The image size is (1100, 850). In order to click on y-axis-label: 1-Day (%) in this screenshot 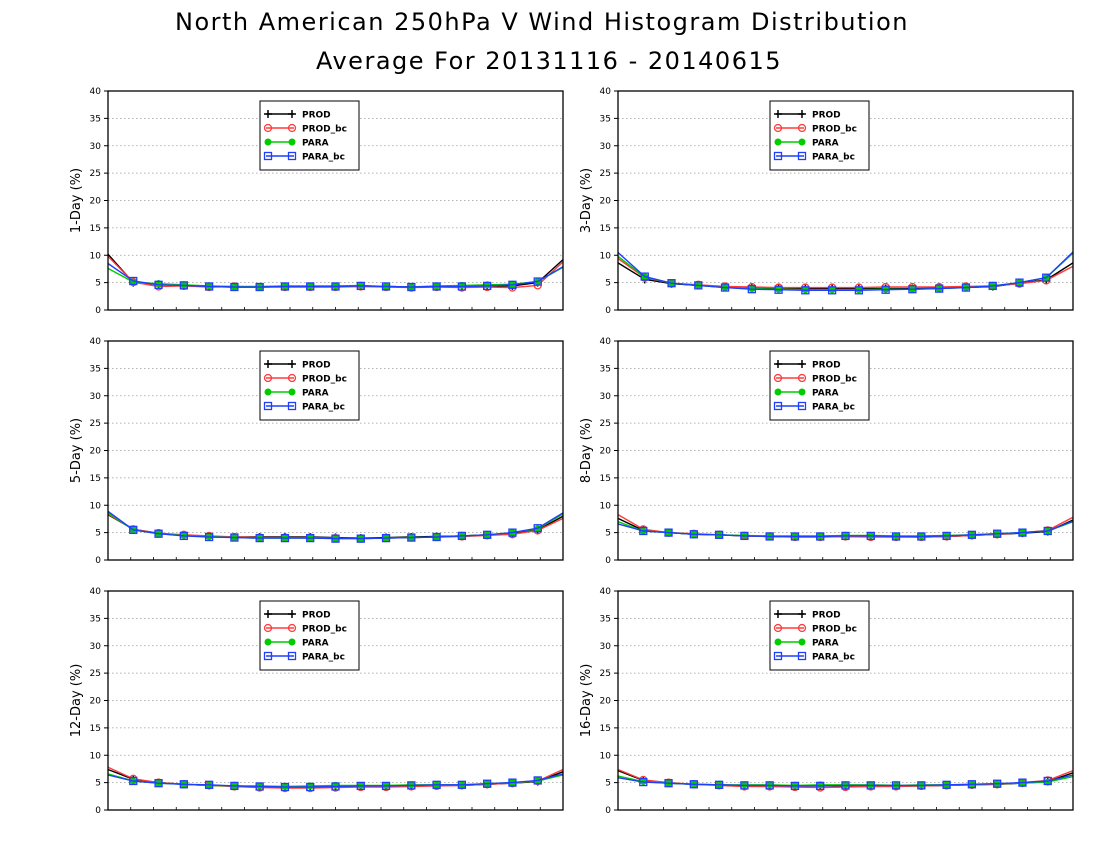, I will do `click(76, 200)`.